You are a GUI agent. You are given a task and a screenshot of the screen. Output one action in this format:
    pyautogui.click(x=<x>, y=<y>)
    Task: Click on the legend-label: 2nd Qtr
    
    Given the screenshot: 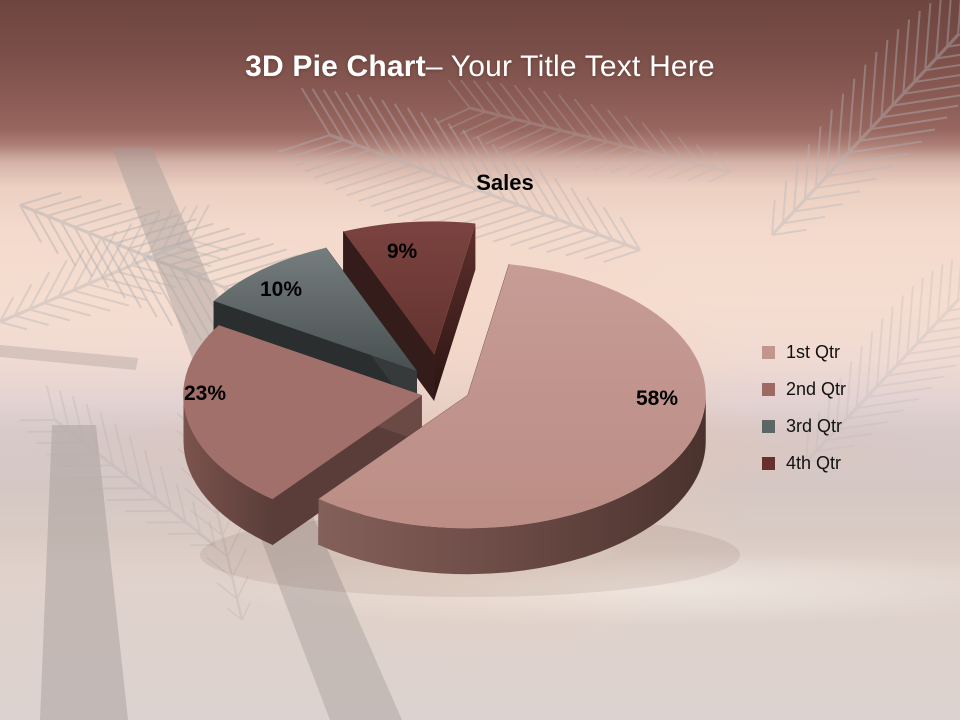 What is the action you would take?
    pyautogui.click(x=816, y=389)
    